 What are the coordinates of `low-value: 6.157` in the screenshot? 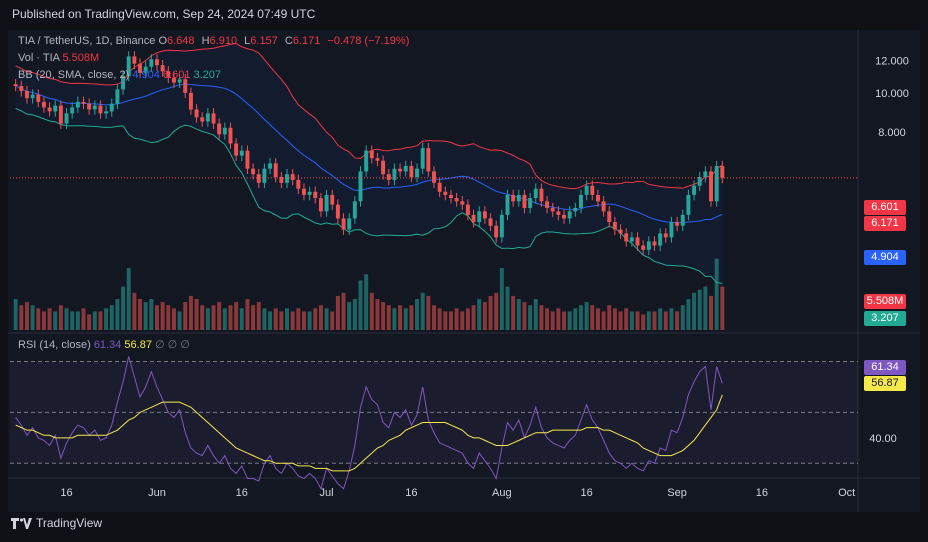 It's located at (264, 41).